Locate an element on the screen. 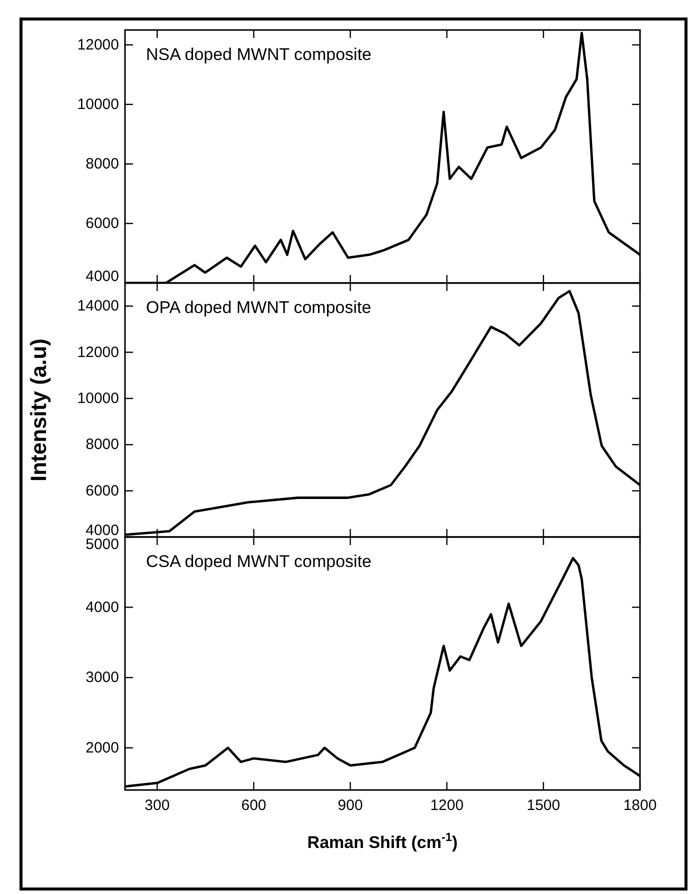 This screenshot has height=894, width=691. y-tick-label: 3000 is located at coordinates (102, 677).